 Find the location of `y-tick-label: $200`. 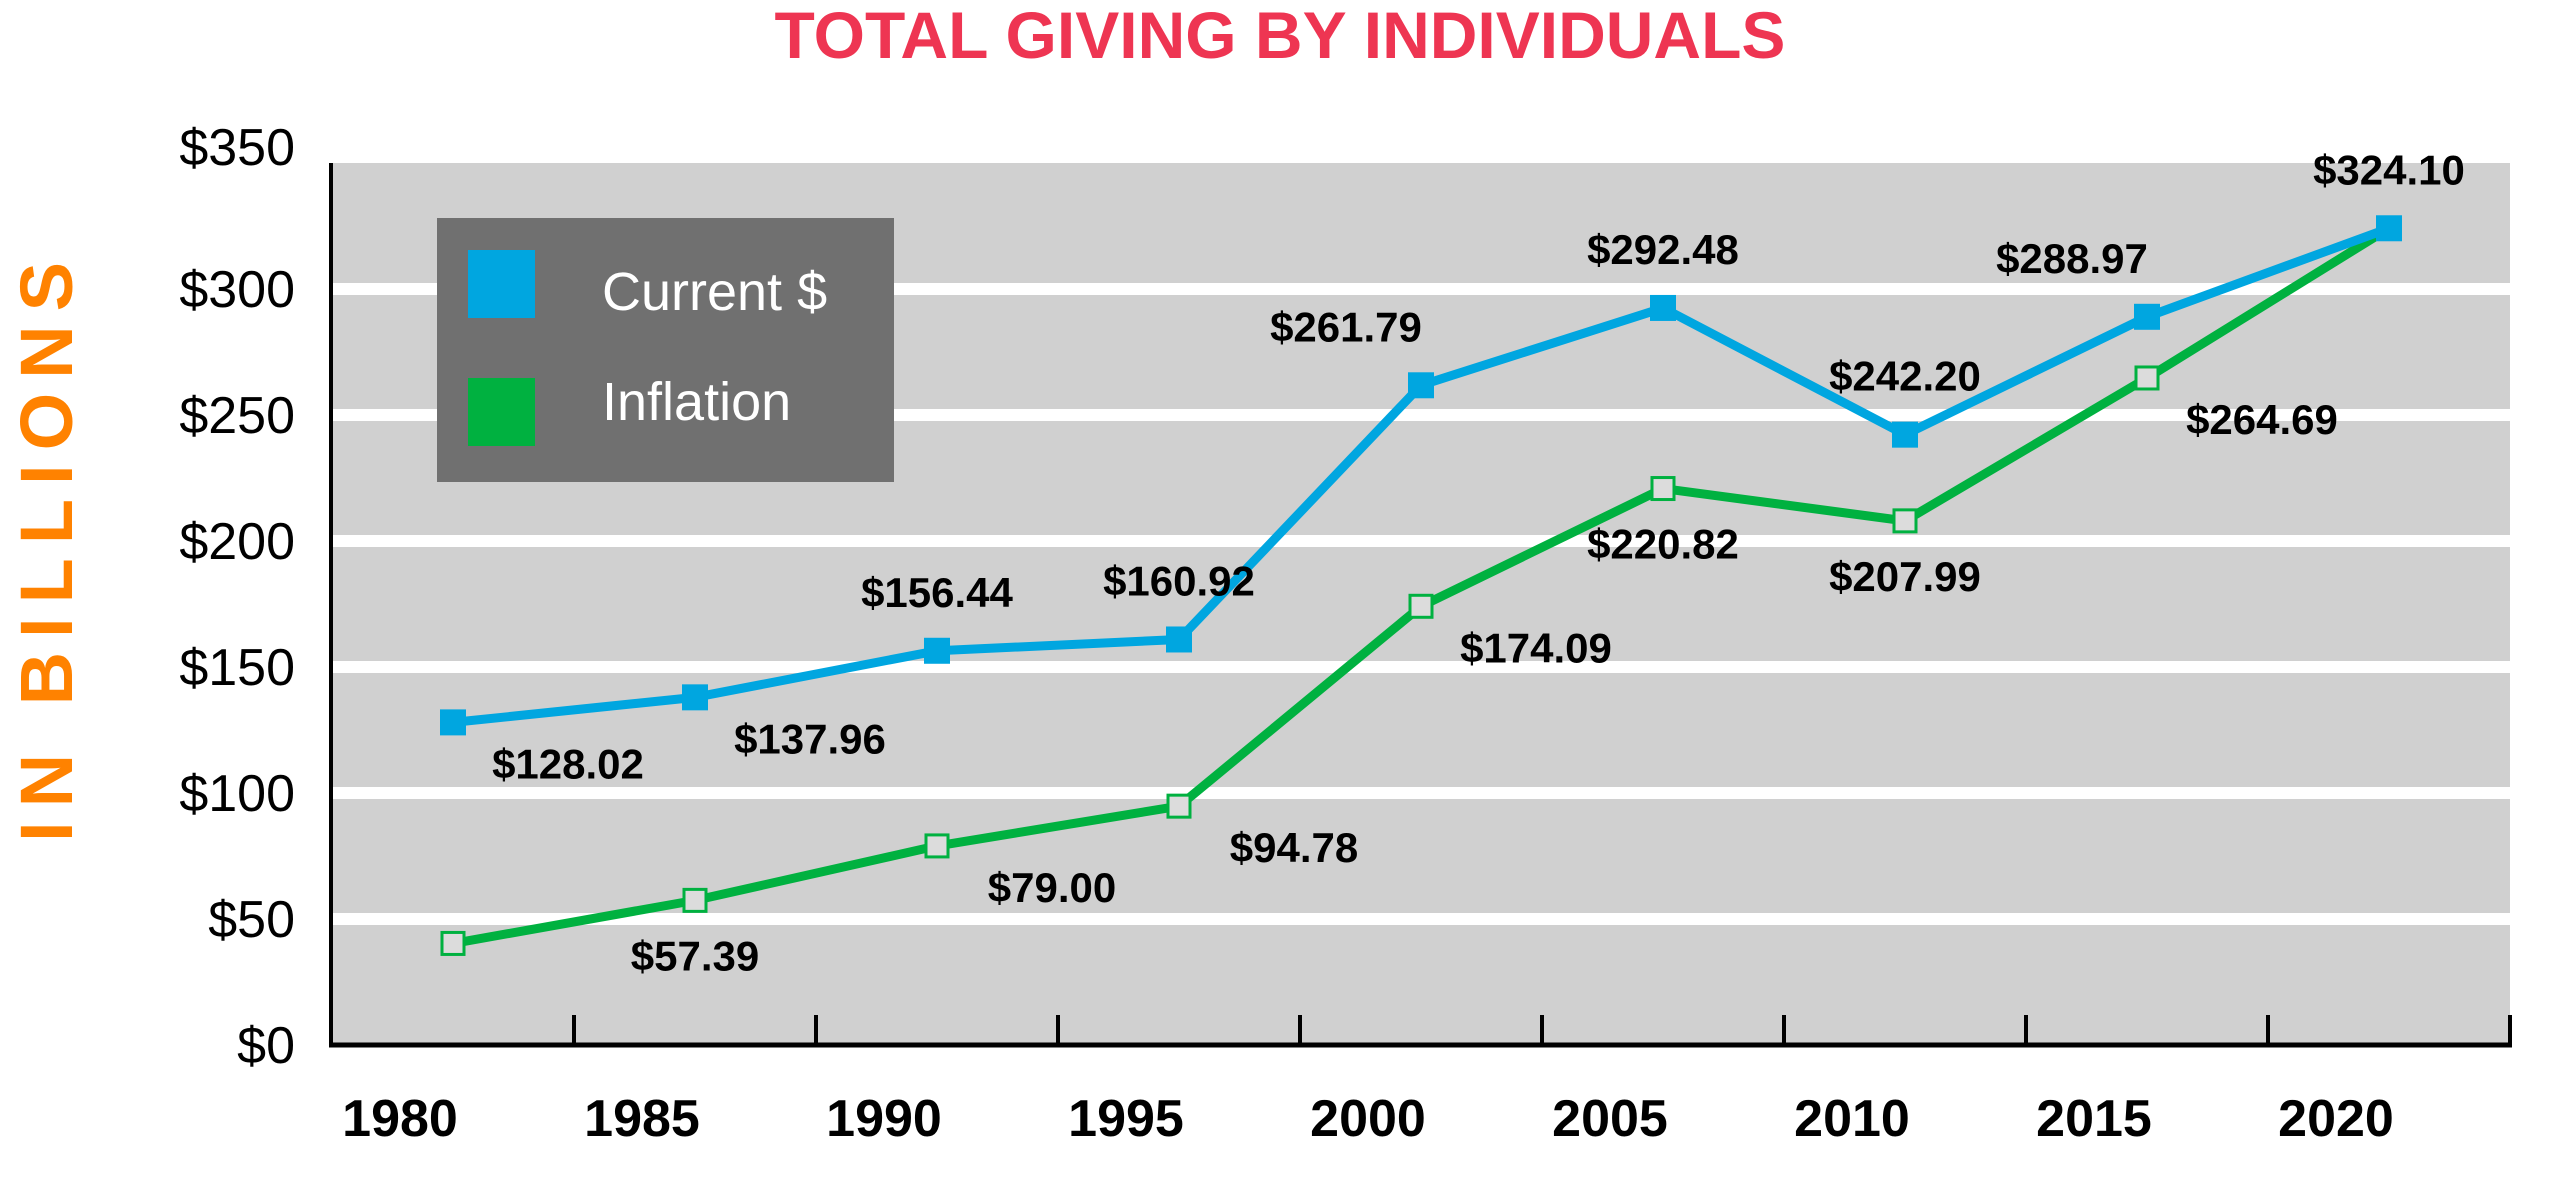

y-tick-label: $200 is located at coordinates (237, 542).